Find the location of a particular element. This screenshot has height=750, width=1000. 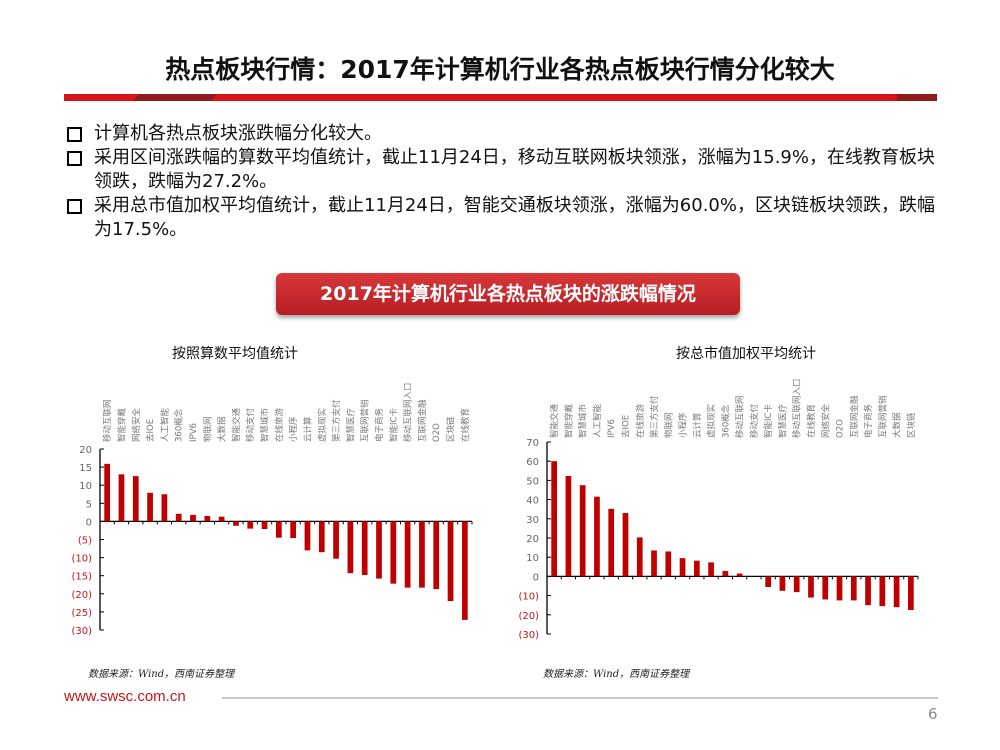

y-tick-label: 30 is located at coordinates (532, 520).